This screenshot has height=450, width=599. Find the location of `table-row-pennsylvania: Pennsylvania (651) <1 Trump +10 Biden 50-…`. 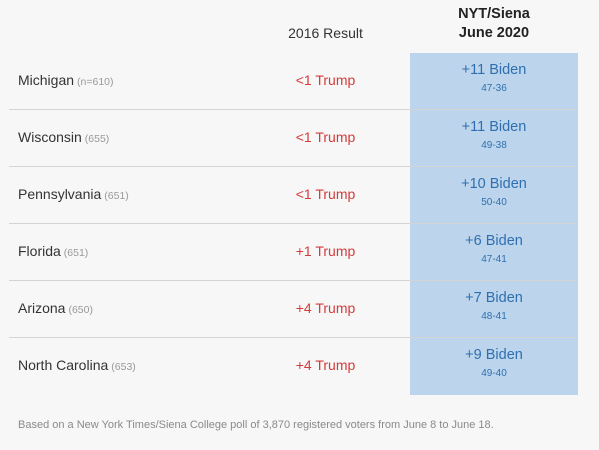

table-row-pennsylvania: Pennsylvania (651) <1 Trump +10 Biden 50-… is located at coordinates (289, 195).